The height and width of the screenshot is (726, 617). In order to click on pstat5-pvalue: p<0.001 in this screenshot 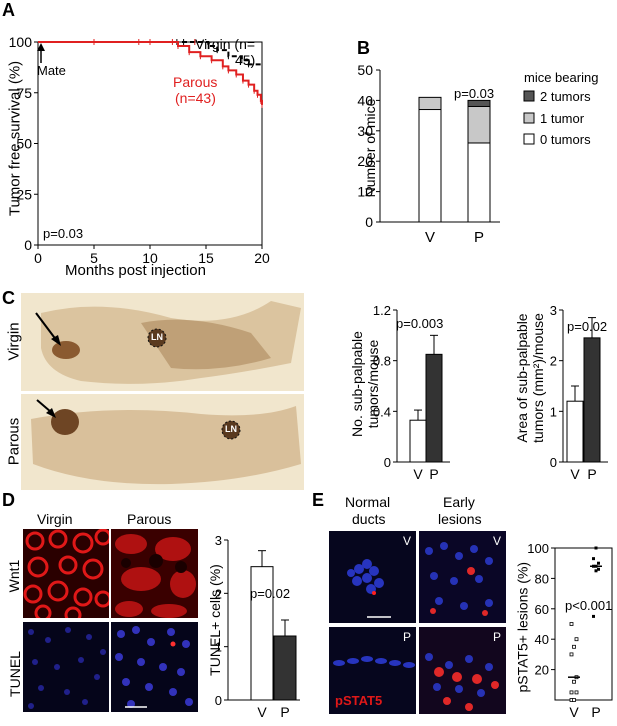, I will do `click(589, 605)`.